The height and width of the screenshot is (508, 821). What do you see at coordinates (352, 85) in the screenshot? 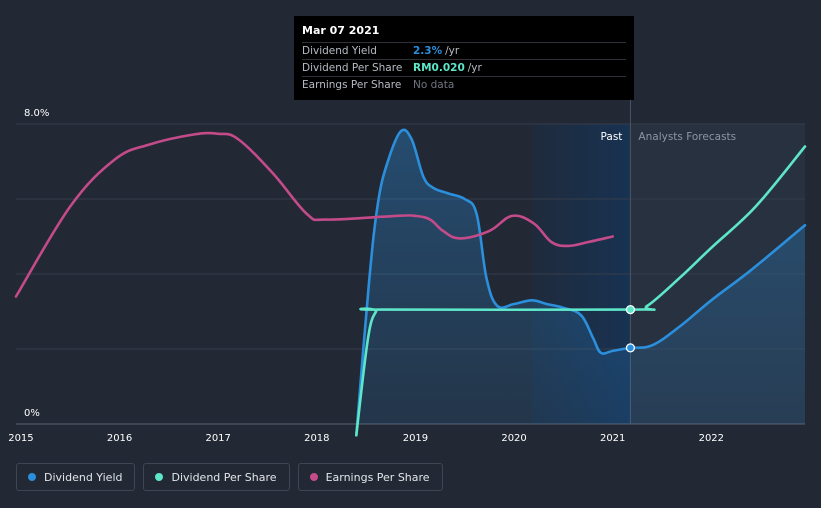
I see `tooltip-key: Earnings Per Share` at bounding box center [352, 85].